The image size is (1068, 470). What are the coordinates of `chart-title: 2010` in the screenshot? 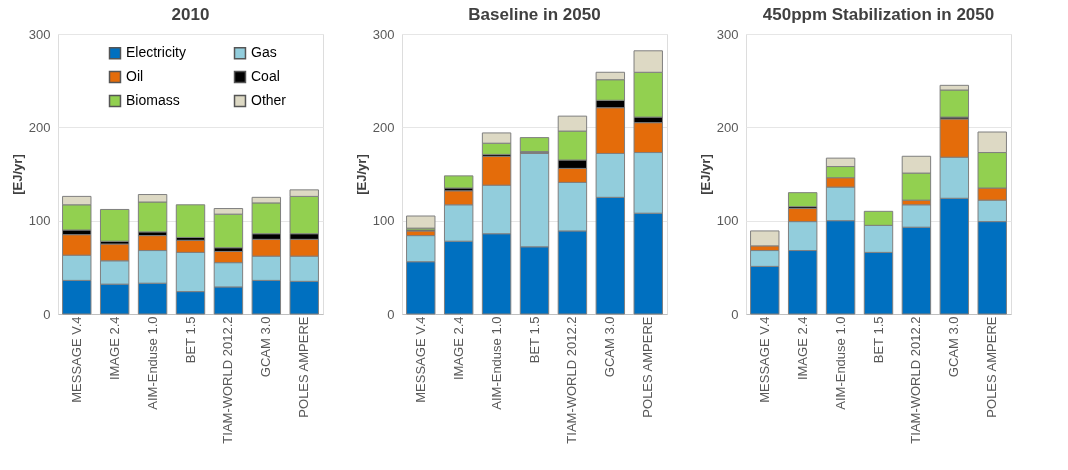 It's located at (190, 14).